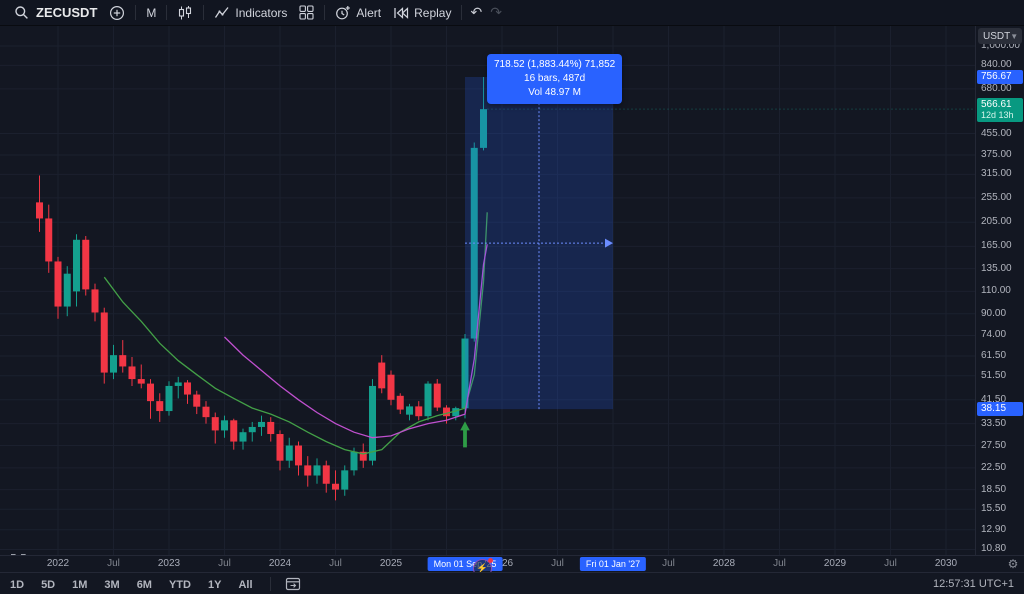 This screenshot has width=1024, height=594. Describe the element at coordinates (994, 313) in the screenshot. I see `price-tick-label: 90.00` at that location.